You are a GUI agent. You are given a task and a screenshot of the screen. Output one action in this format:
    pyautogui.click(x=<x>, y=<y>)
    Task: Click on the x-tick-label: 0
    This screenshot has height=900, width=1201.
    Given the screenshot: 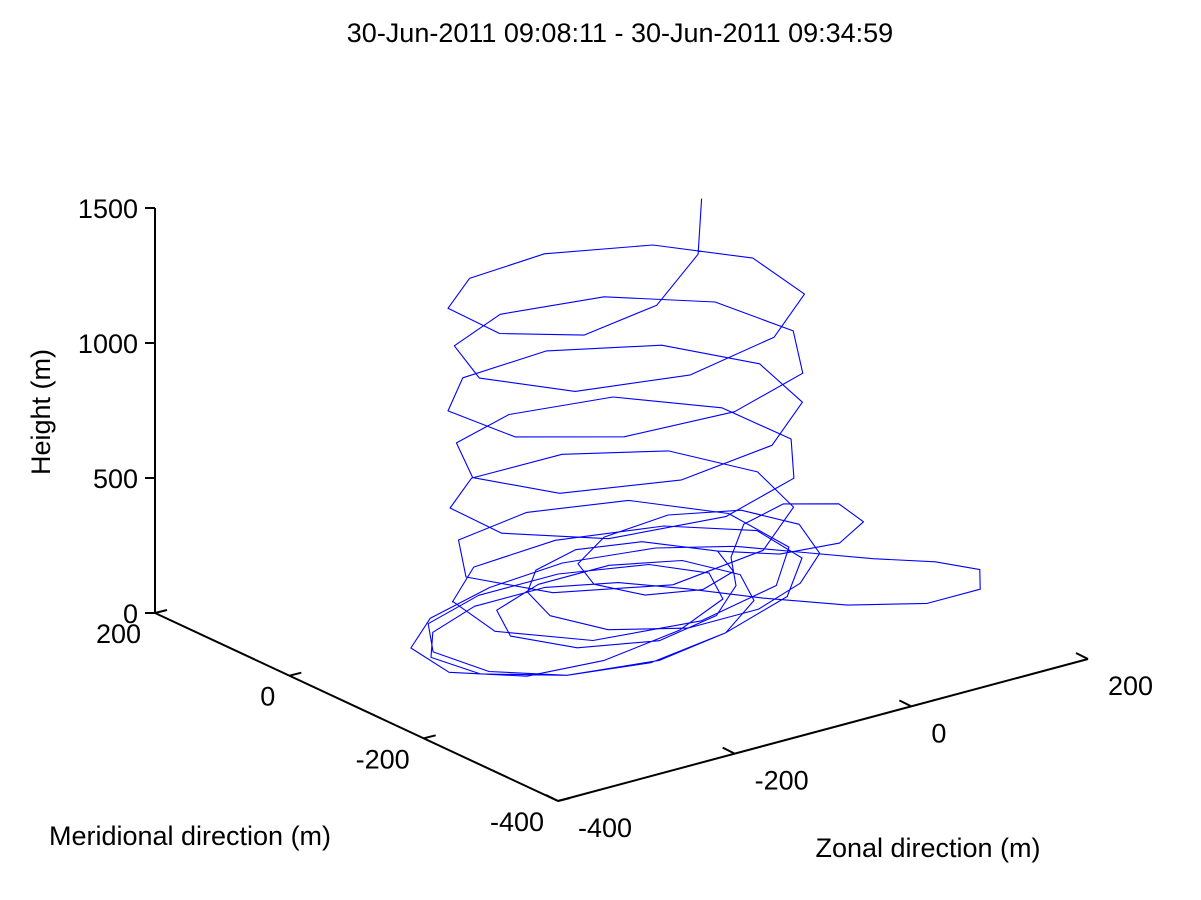 What is the action you would take?
    pyautogui.click(x=938, y=733)
    